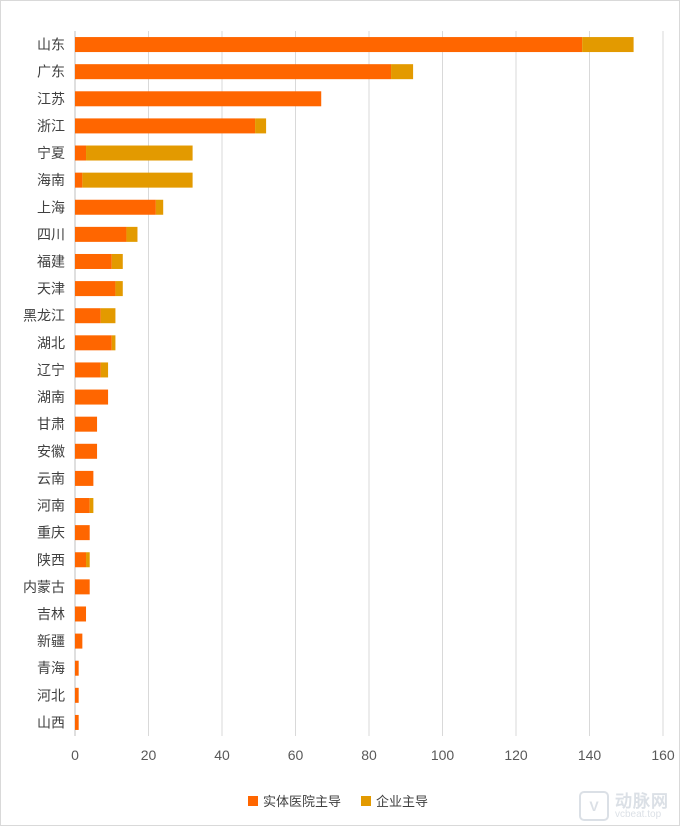 This screenshot has width=680, height=827. Describe the element at coordinates (51, 72) in the screenshot. I see `category-label: 广东` at that location.